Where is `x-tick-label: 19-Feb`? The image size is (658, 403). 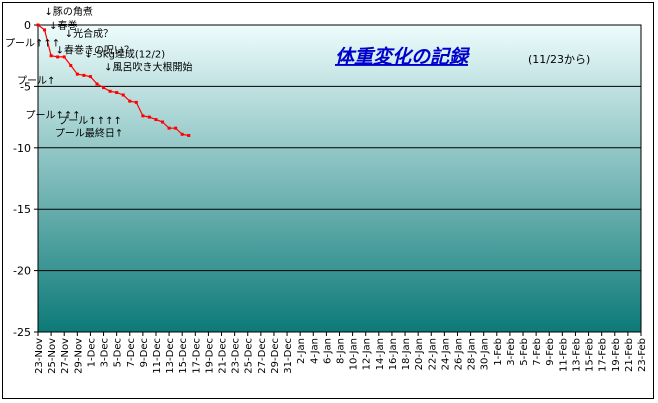 x-tick-label: 19-Feb is located at coordinates (616, 355).